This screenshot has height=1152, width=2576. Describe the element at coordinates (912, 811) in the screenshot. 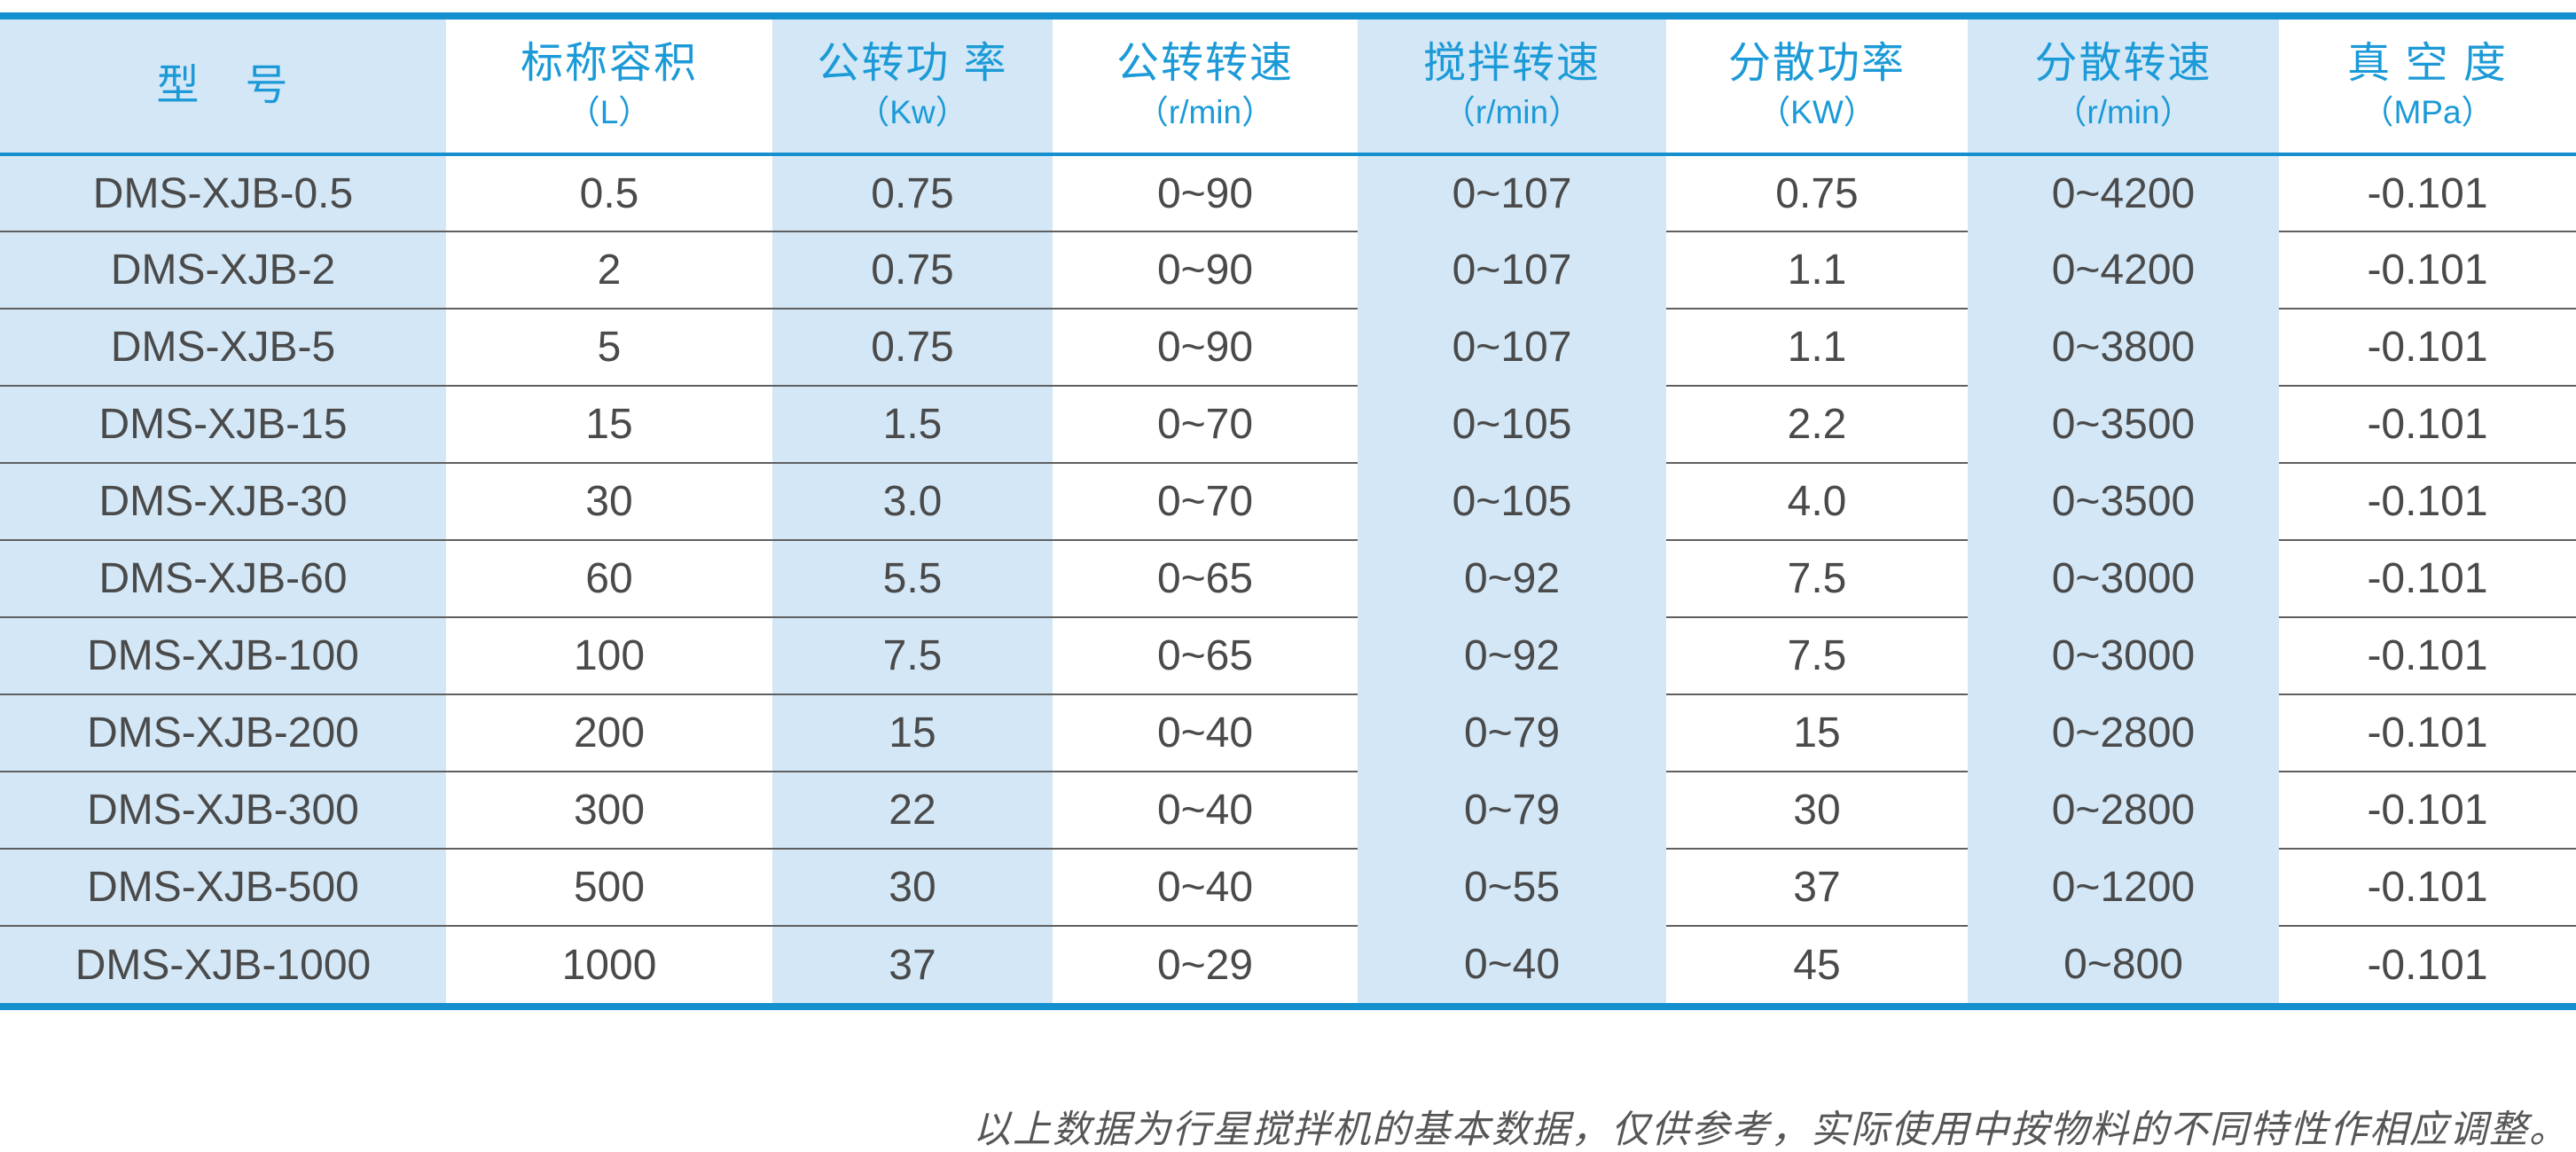

I see `table-cell: 22` at that location.